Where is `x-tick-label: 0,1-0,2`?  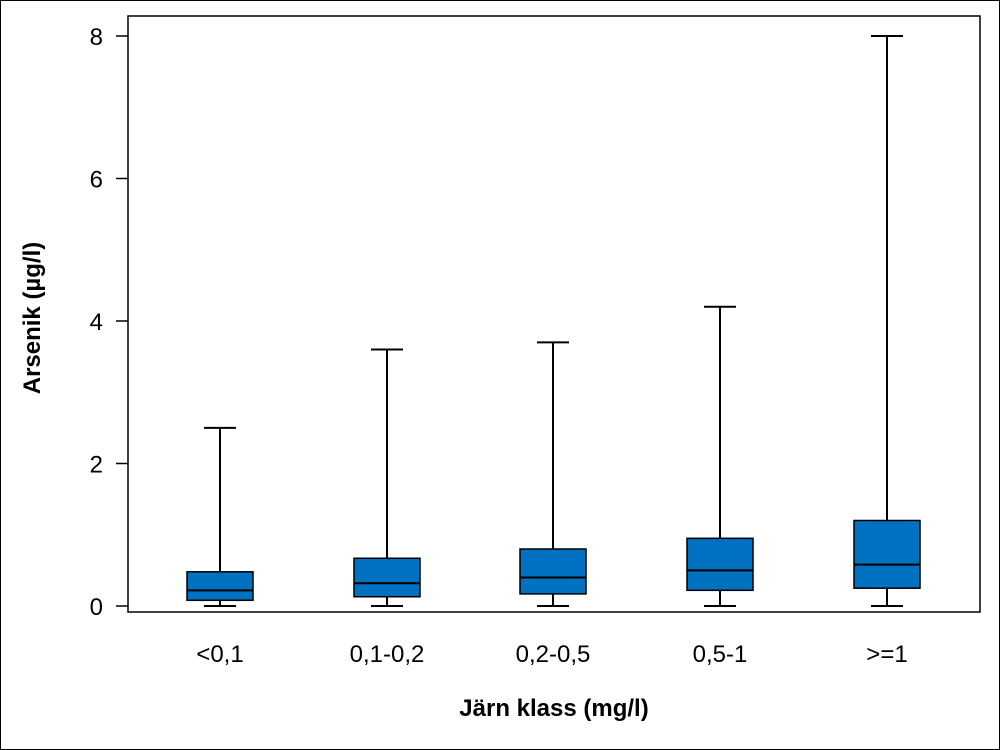 x-tick-label: 0,1-0,2 is located at coordinates (387, 654).